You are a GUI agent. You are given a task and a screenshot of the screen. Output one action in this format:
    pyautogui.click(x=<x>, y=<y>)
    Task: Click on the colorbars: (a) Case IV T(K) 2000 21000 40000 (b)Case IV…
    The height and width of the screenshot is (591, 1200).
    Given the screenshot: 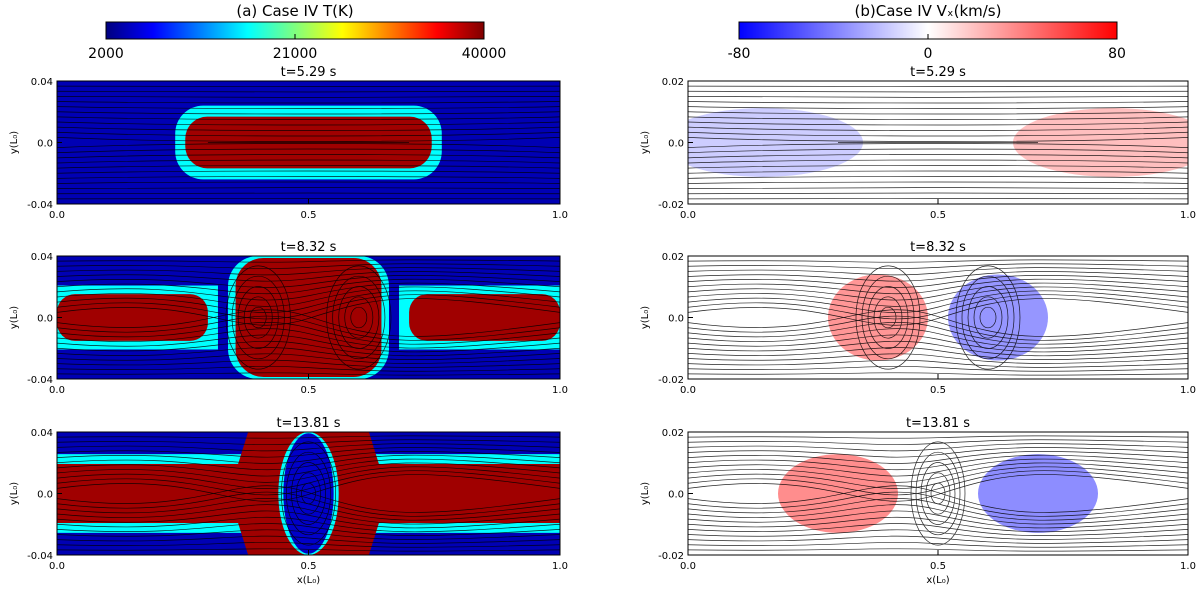 What is the action you would take?
    pyautogui.click(x=607, y=32)
    